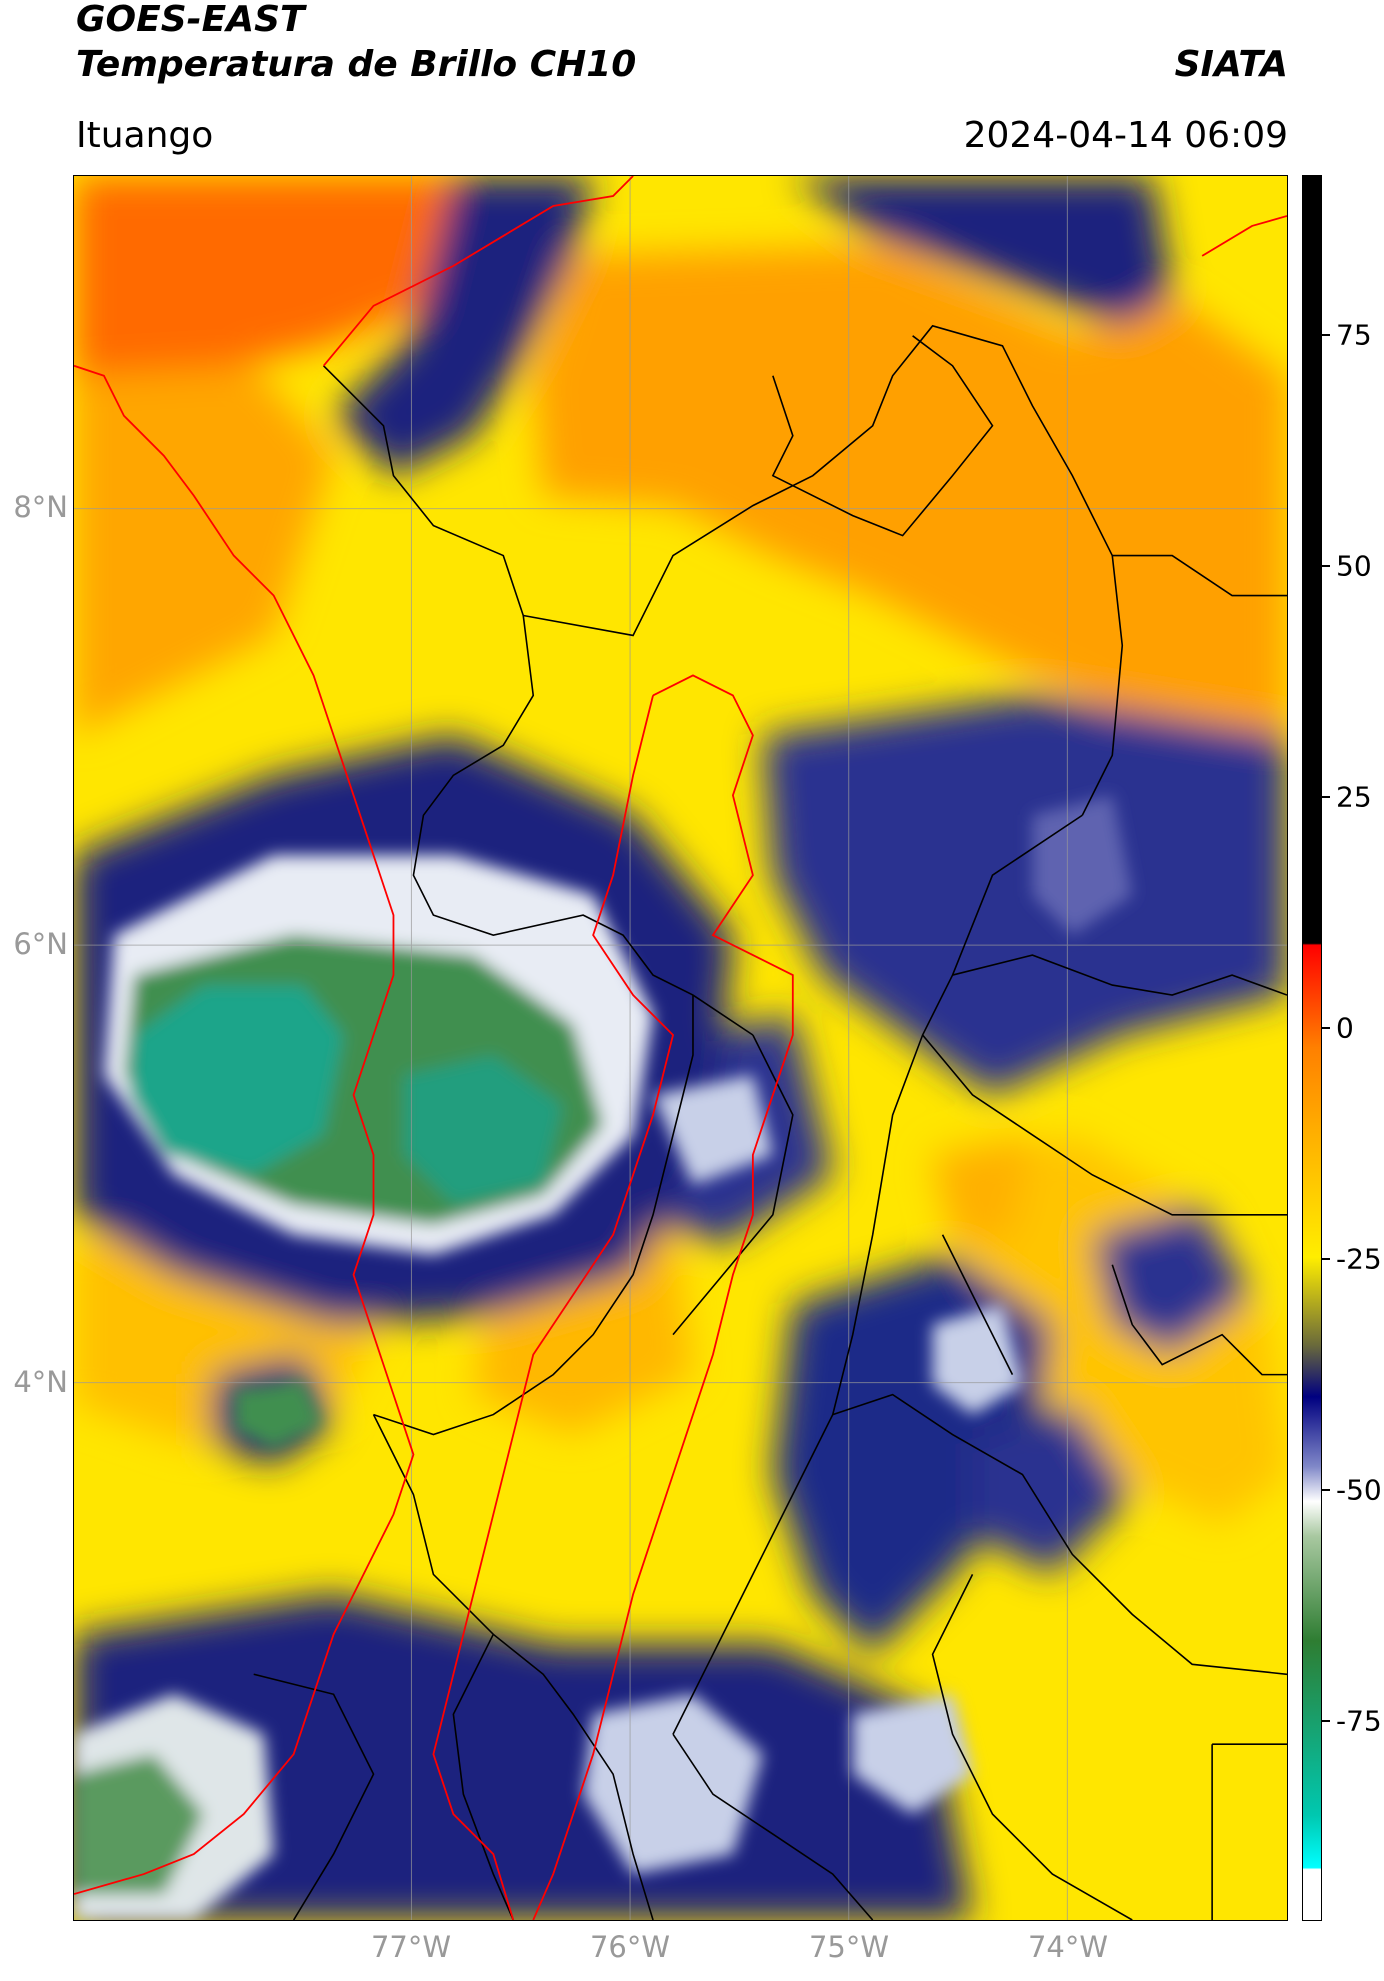  I want to click on colorbar-label-50: 50, so click(1354, 566).